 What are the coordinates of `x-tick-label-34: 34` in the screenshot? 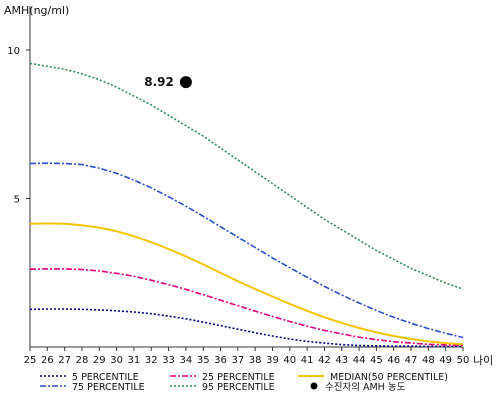 It's located at (186, 360).